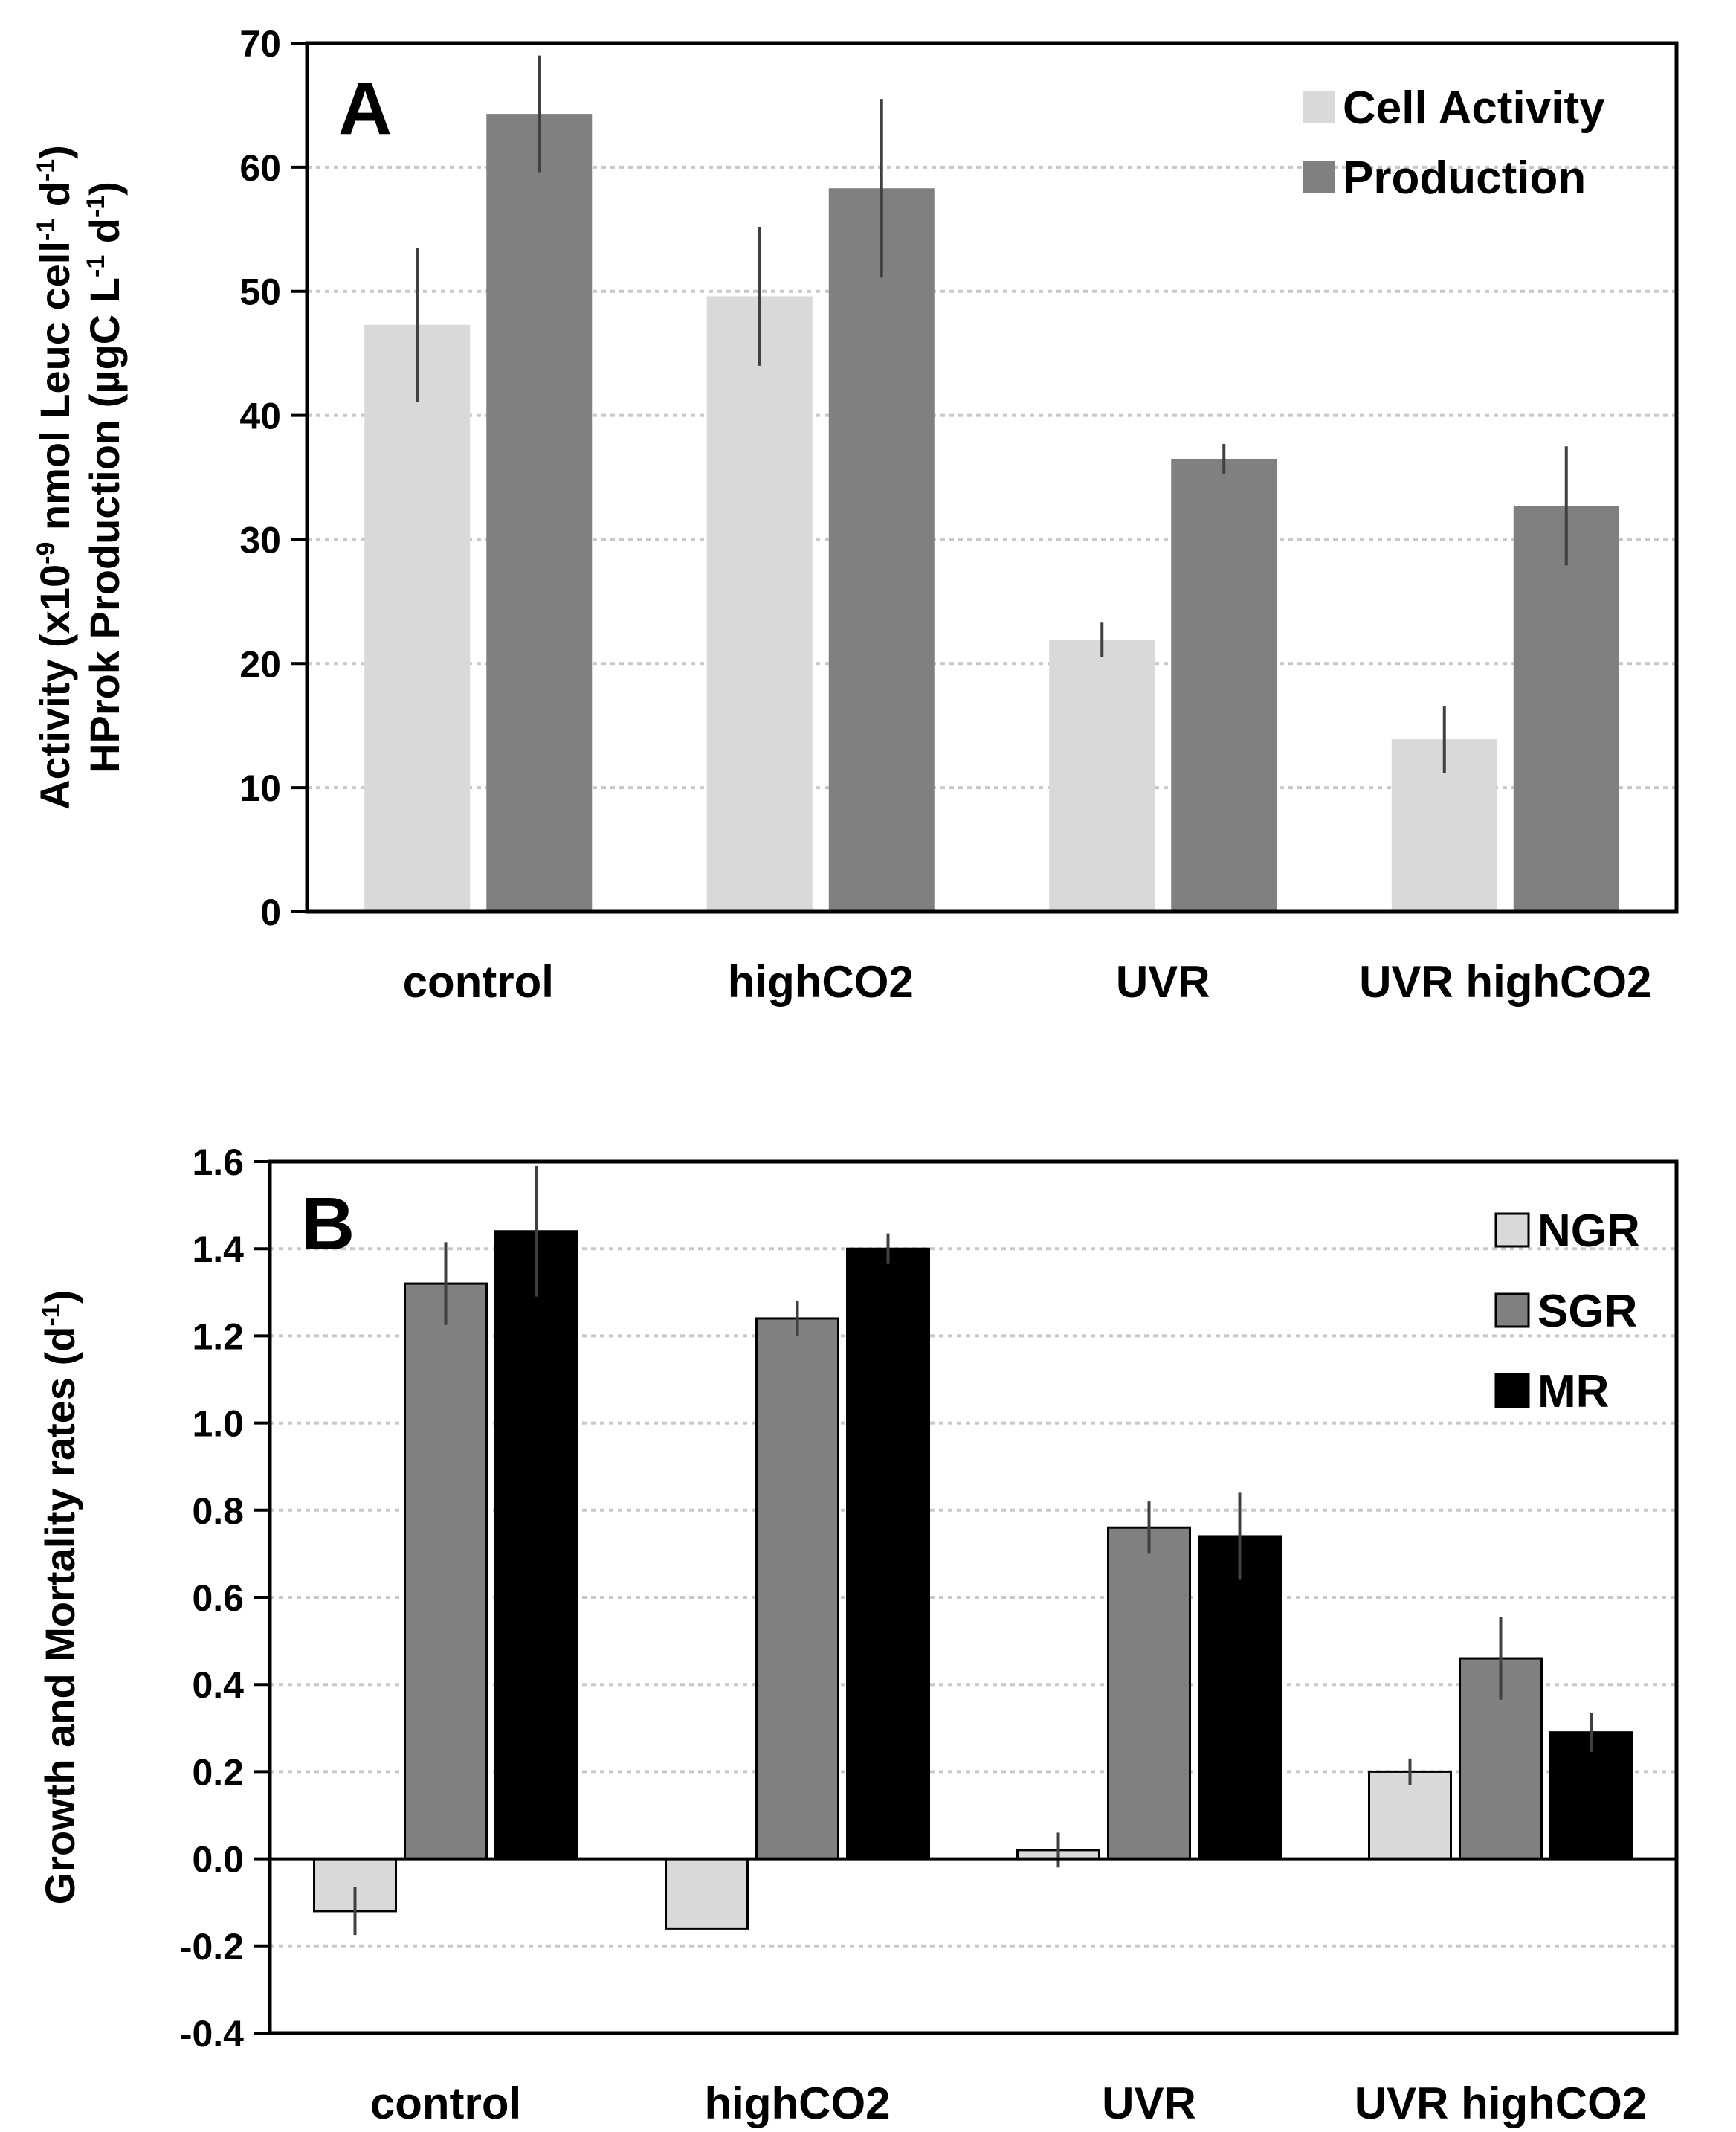 This screenshot has height=2132, width=1736. Describe the element at coordinates (273, 478) in the screenshot. I see `panel-a-y-ticks: 0 10 20 30 40 50 60 70` at that location.